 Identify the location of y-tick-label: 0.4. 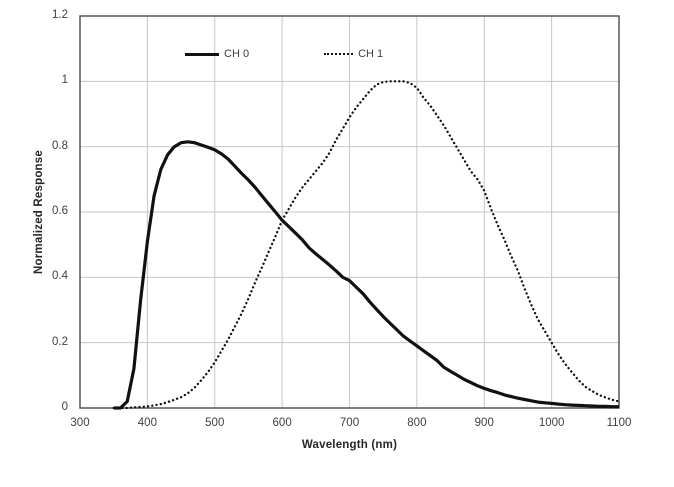
(60, 276).